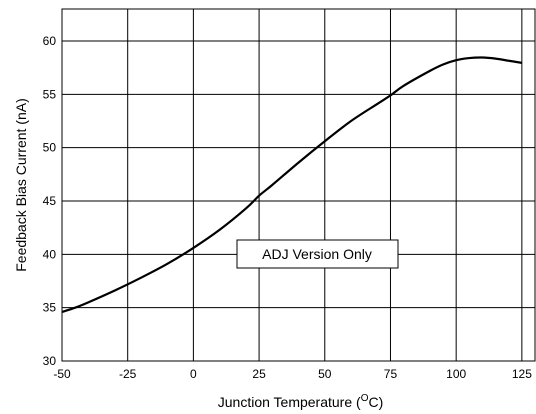 The image size is (536, 414). Describe the element at coordinates (50, 308) in the screenshot. I see `y-tick-label: 35` at that location.